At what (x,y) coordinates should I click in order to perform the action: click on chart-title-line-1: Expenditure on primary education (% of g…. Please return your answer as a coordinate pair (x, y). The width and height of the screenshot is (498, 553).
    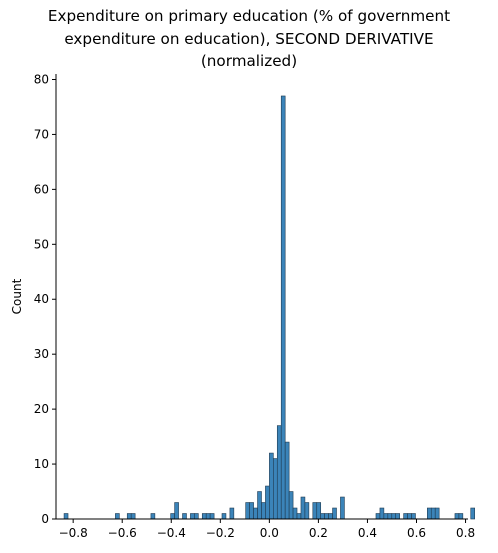
    Looking at the image, I should click on (249, 16).